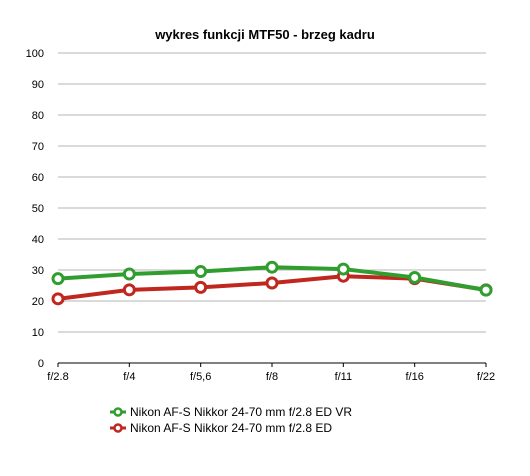 The width and height of the screenshot is (530, 476). I want to click on legend-label-series-2: Nikon AF-S Nikkor 24-70 mm f/2.8 ED, so click(231, 428).